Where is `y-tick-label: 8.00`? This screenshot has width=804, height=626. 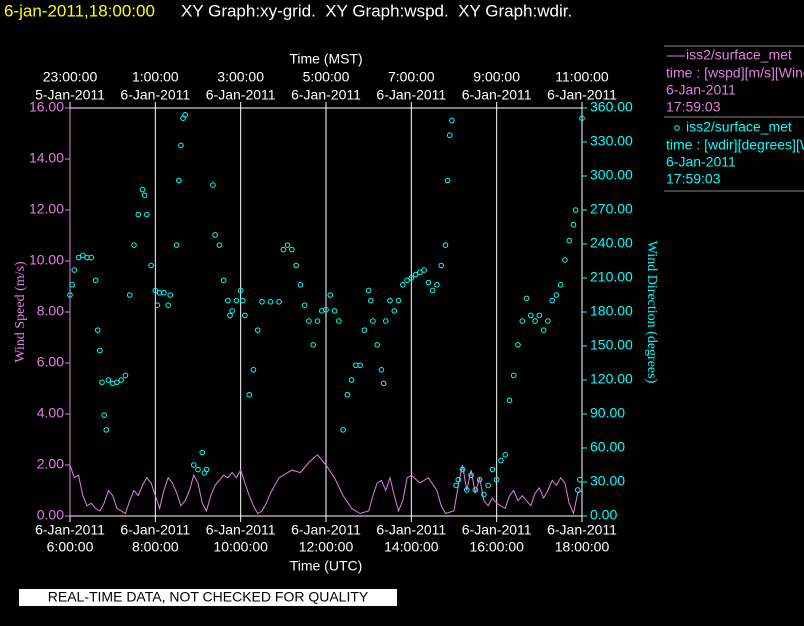
y-tick-label: 8.00 is located at coordinates (50, 311).